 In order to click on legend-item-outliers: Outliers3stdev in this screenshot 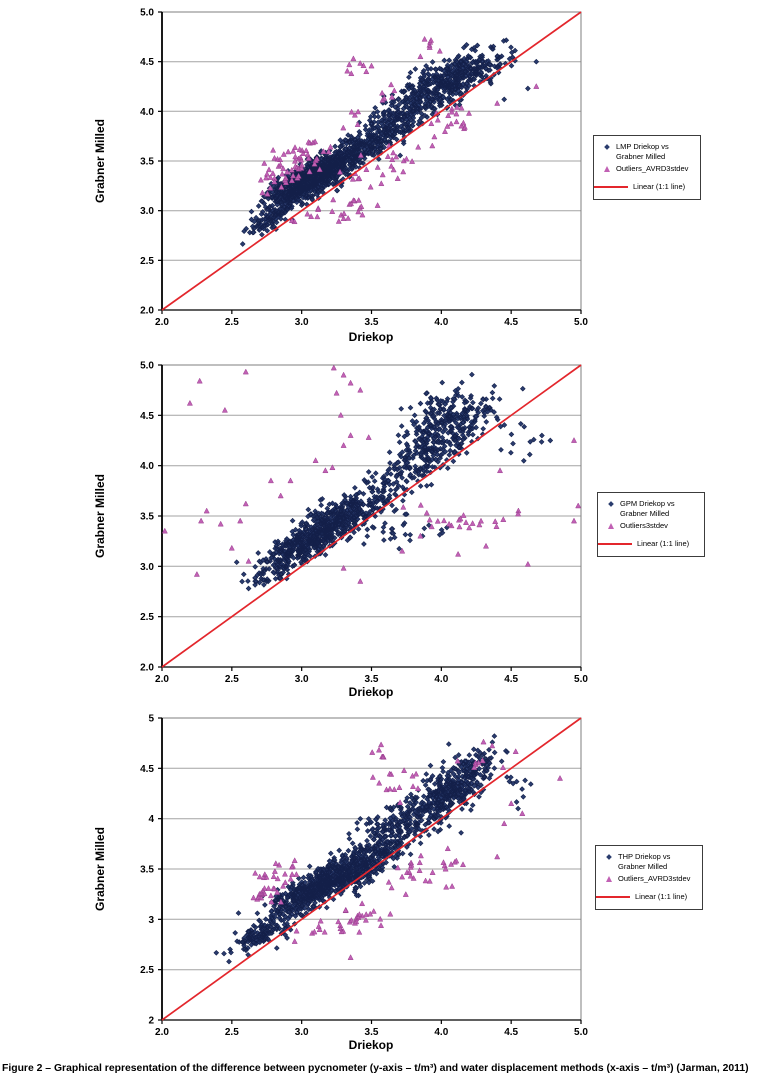, I will do `click(651, 526)`.